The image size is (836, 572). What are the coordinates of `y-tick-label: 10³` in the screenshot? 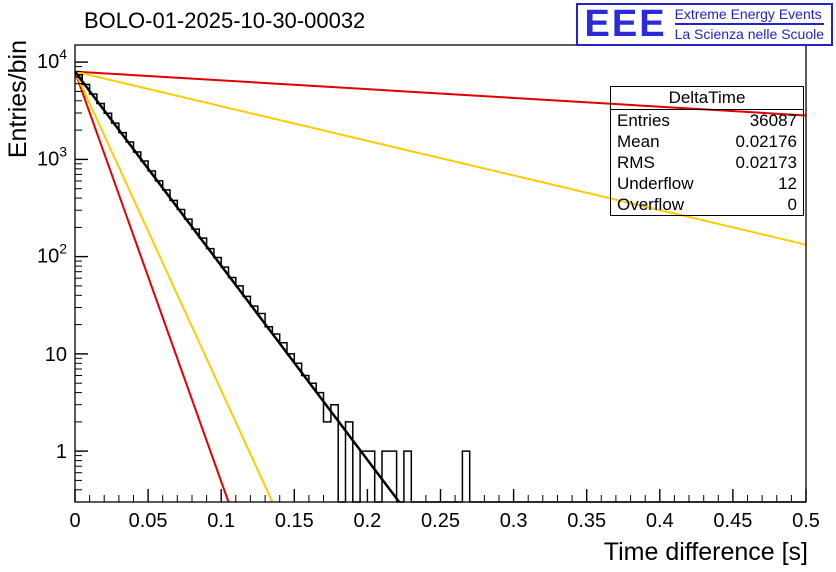 It's located at (52, 156).